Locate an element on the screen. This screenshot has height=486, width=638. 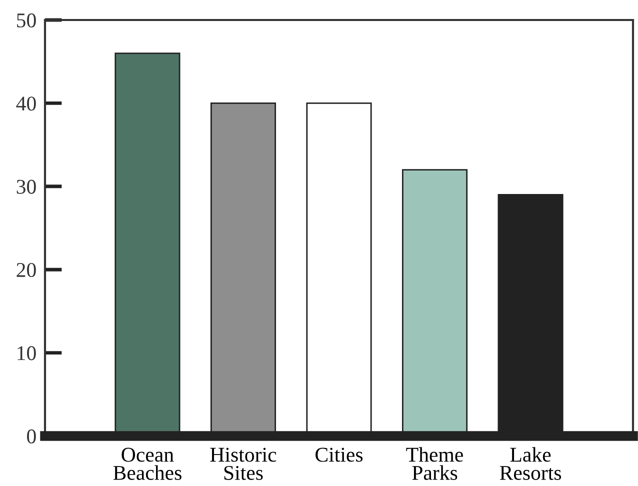
x-tick-label: Theme Parks is located at coordinates (434, 463).